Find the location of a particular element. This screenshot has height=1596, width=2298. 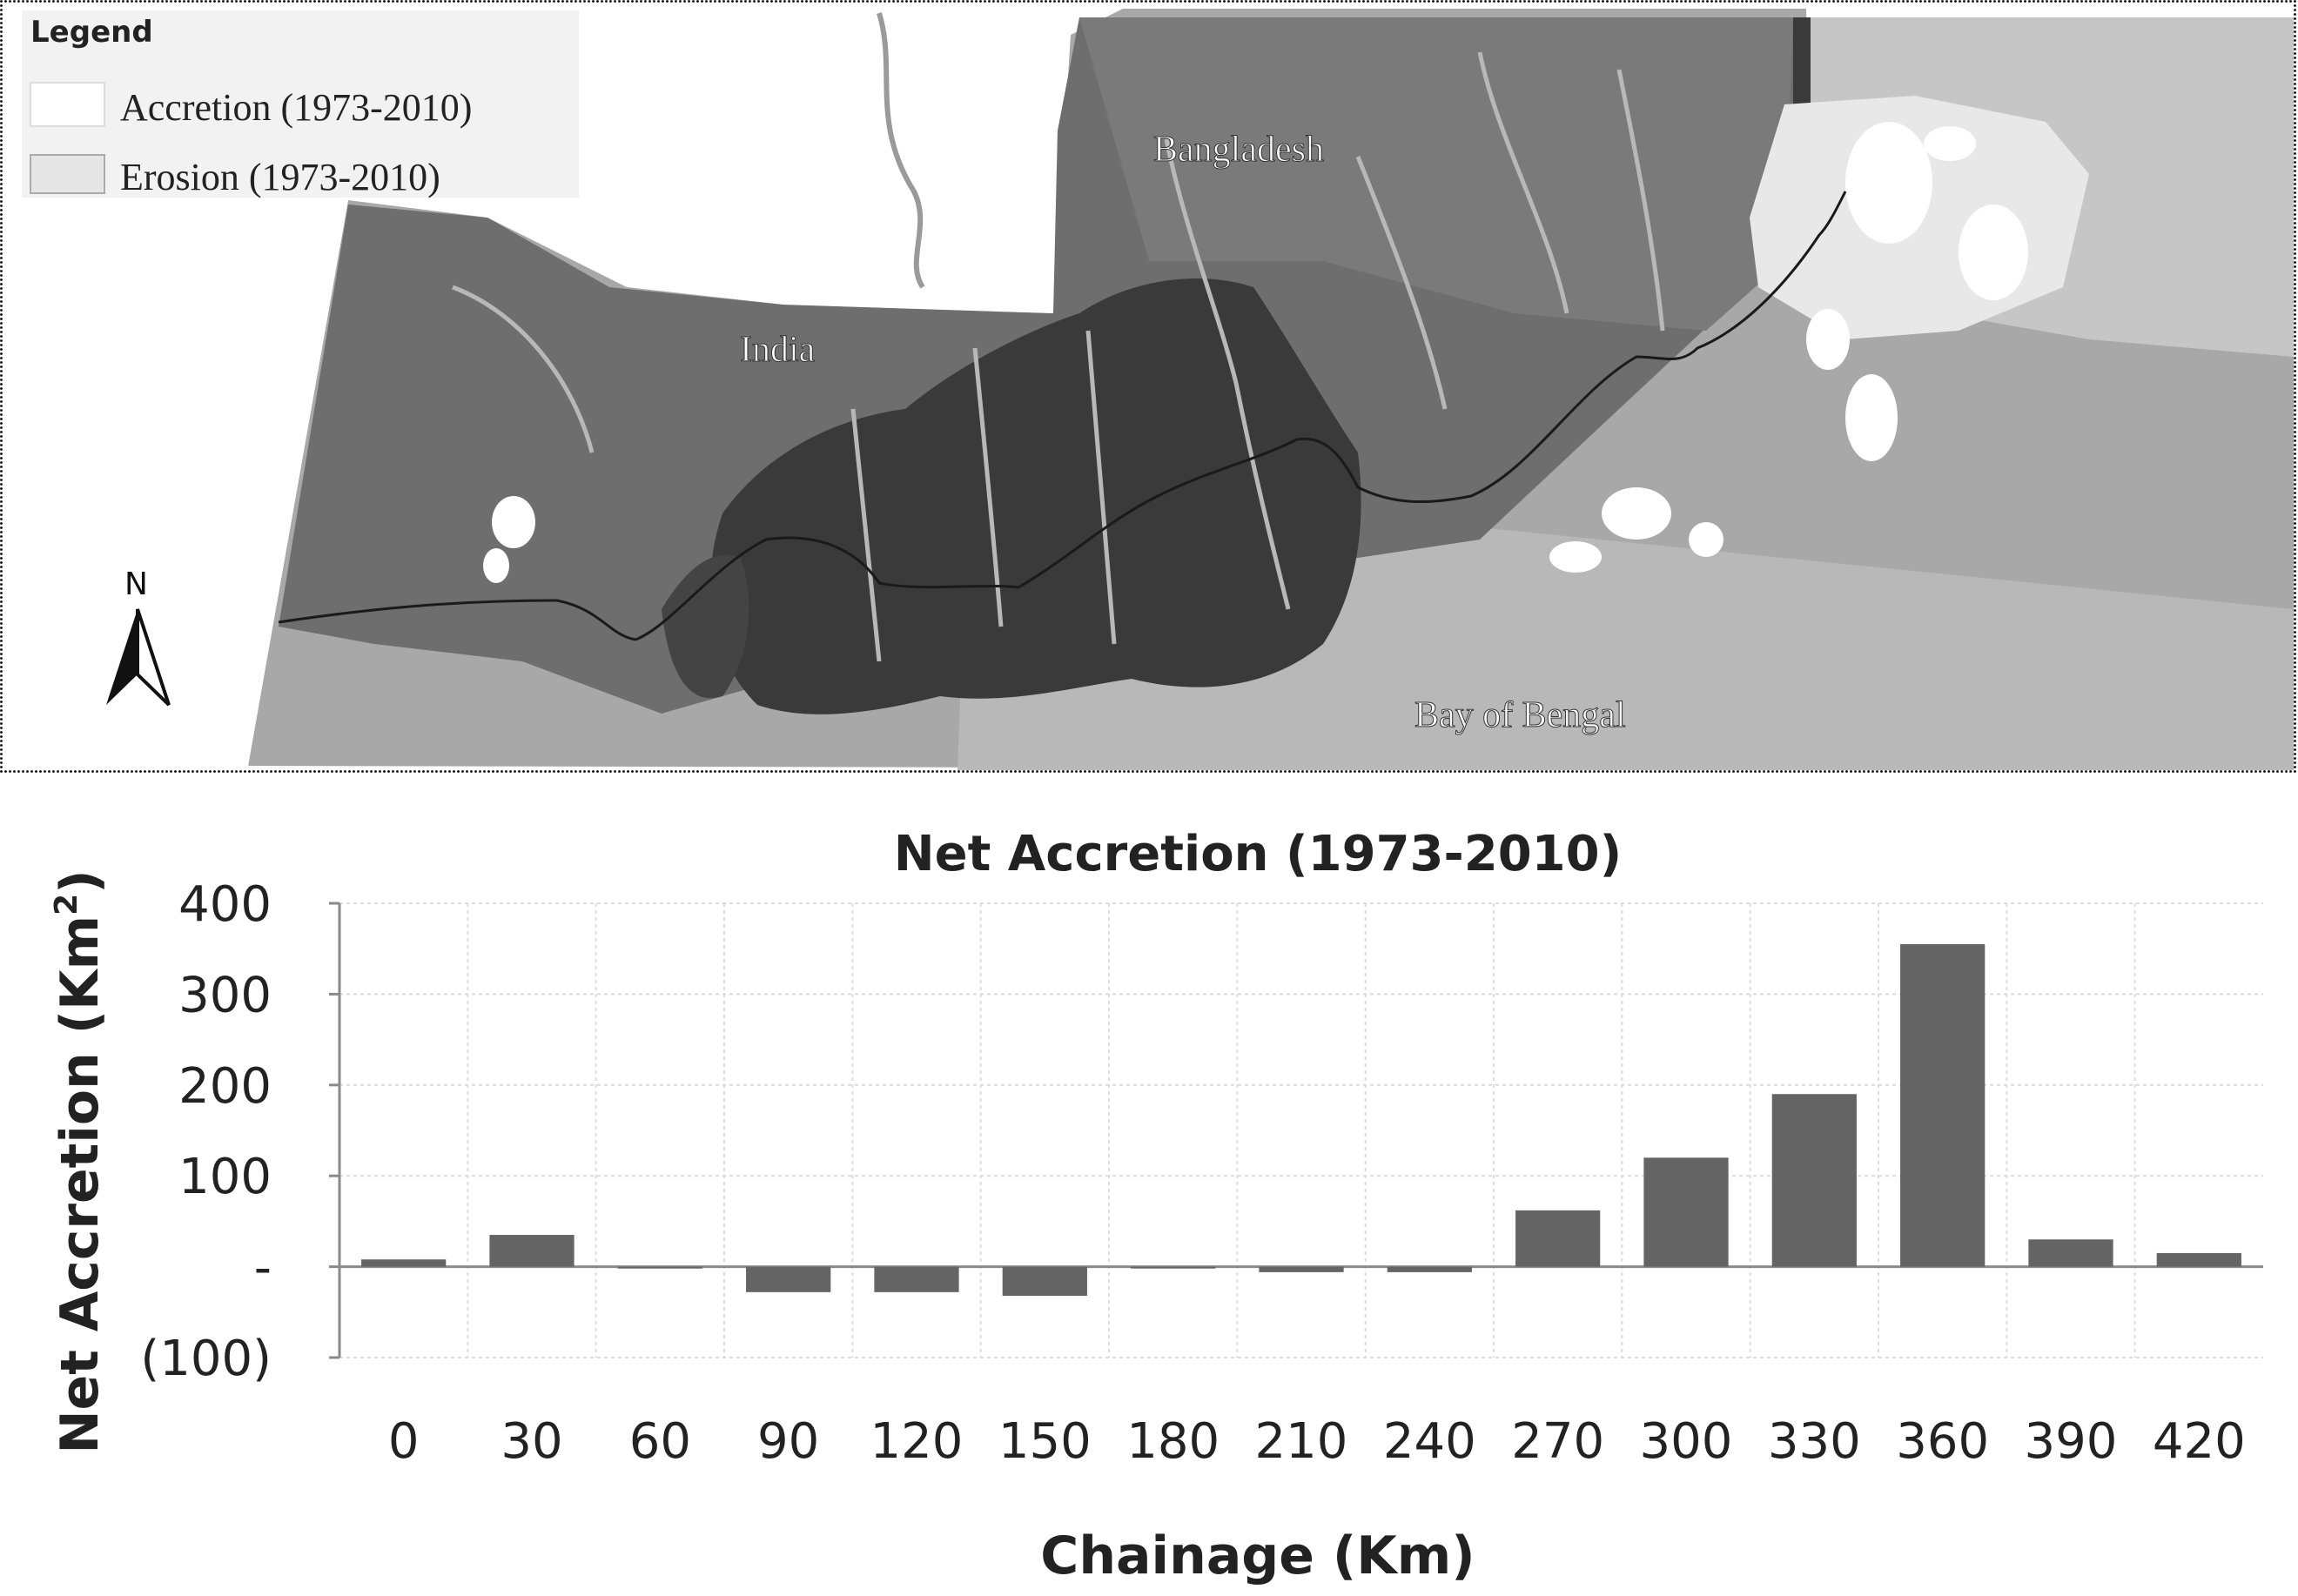

y-tick-label: 200 is located at coordinates (225, 1086).